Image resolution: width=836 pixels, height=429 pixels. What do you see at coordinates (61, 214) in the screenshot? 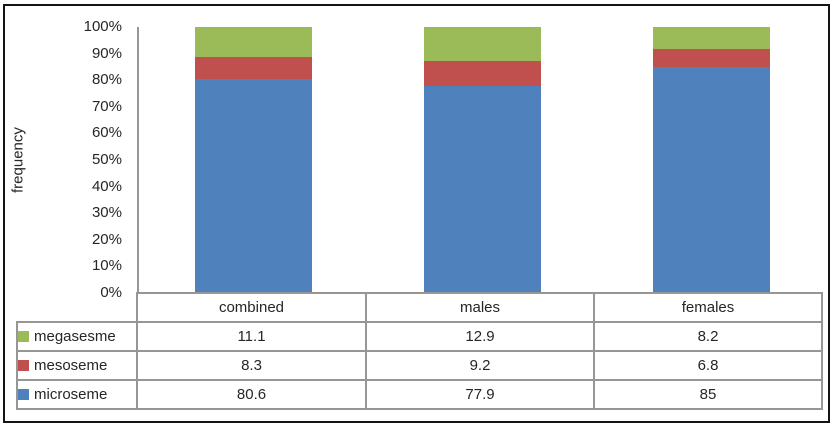
I see `y-axis-tick-labels: 0% 10% 20% 30% 40% 50% 60% 70% 80% 90% 100%` at bounding box center [61, 214].